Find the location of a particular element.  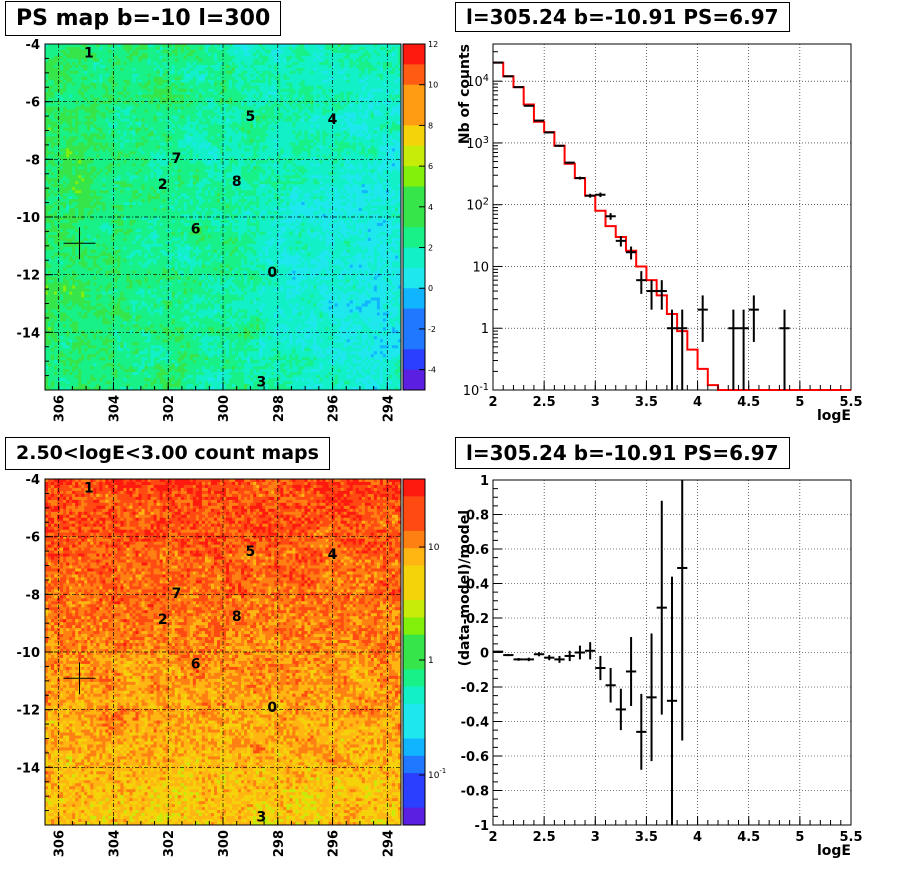

colorbar-tick-label: 0 is located at coordinates (430, 288).